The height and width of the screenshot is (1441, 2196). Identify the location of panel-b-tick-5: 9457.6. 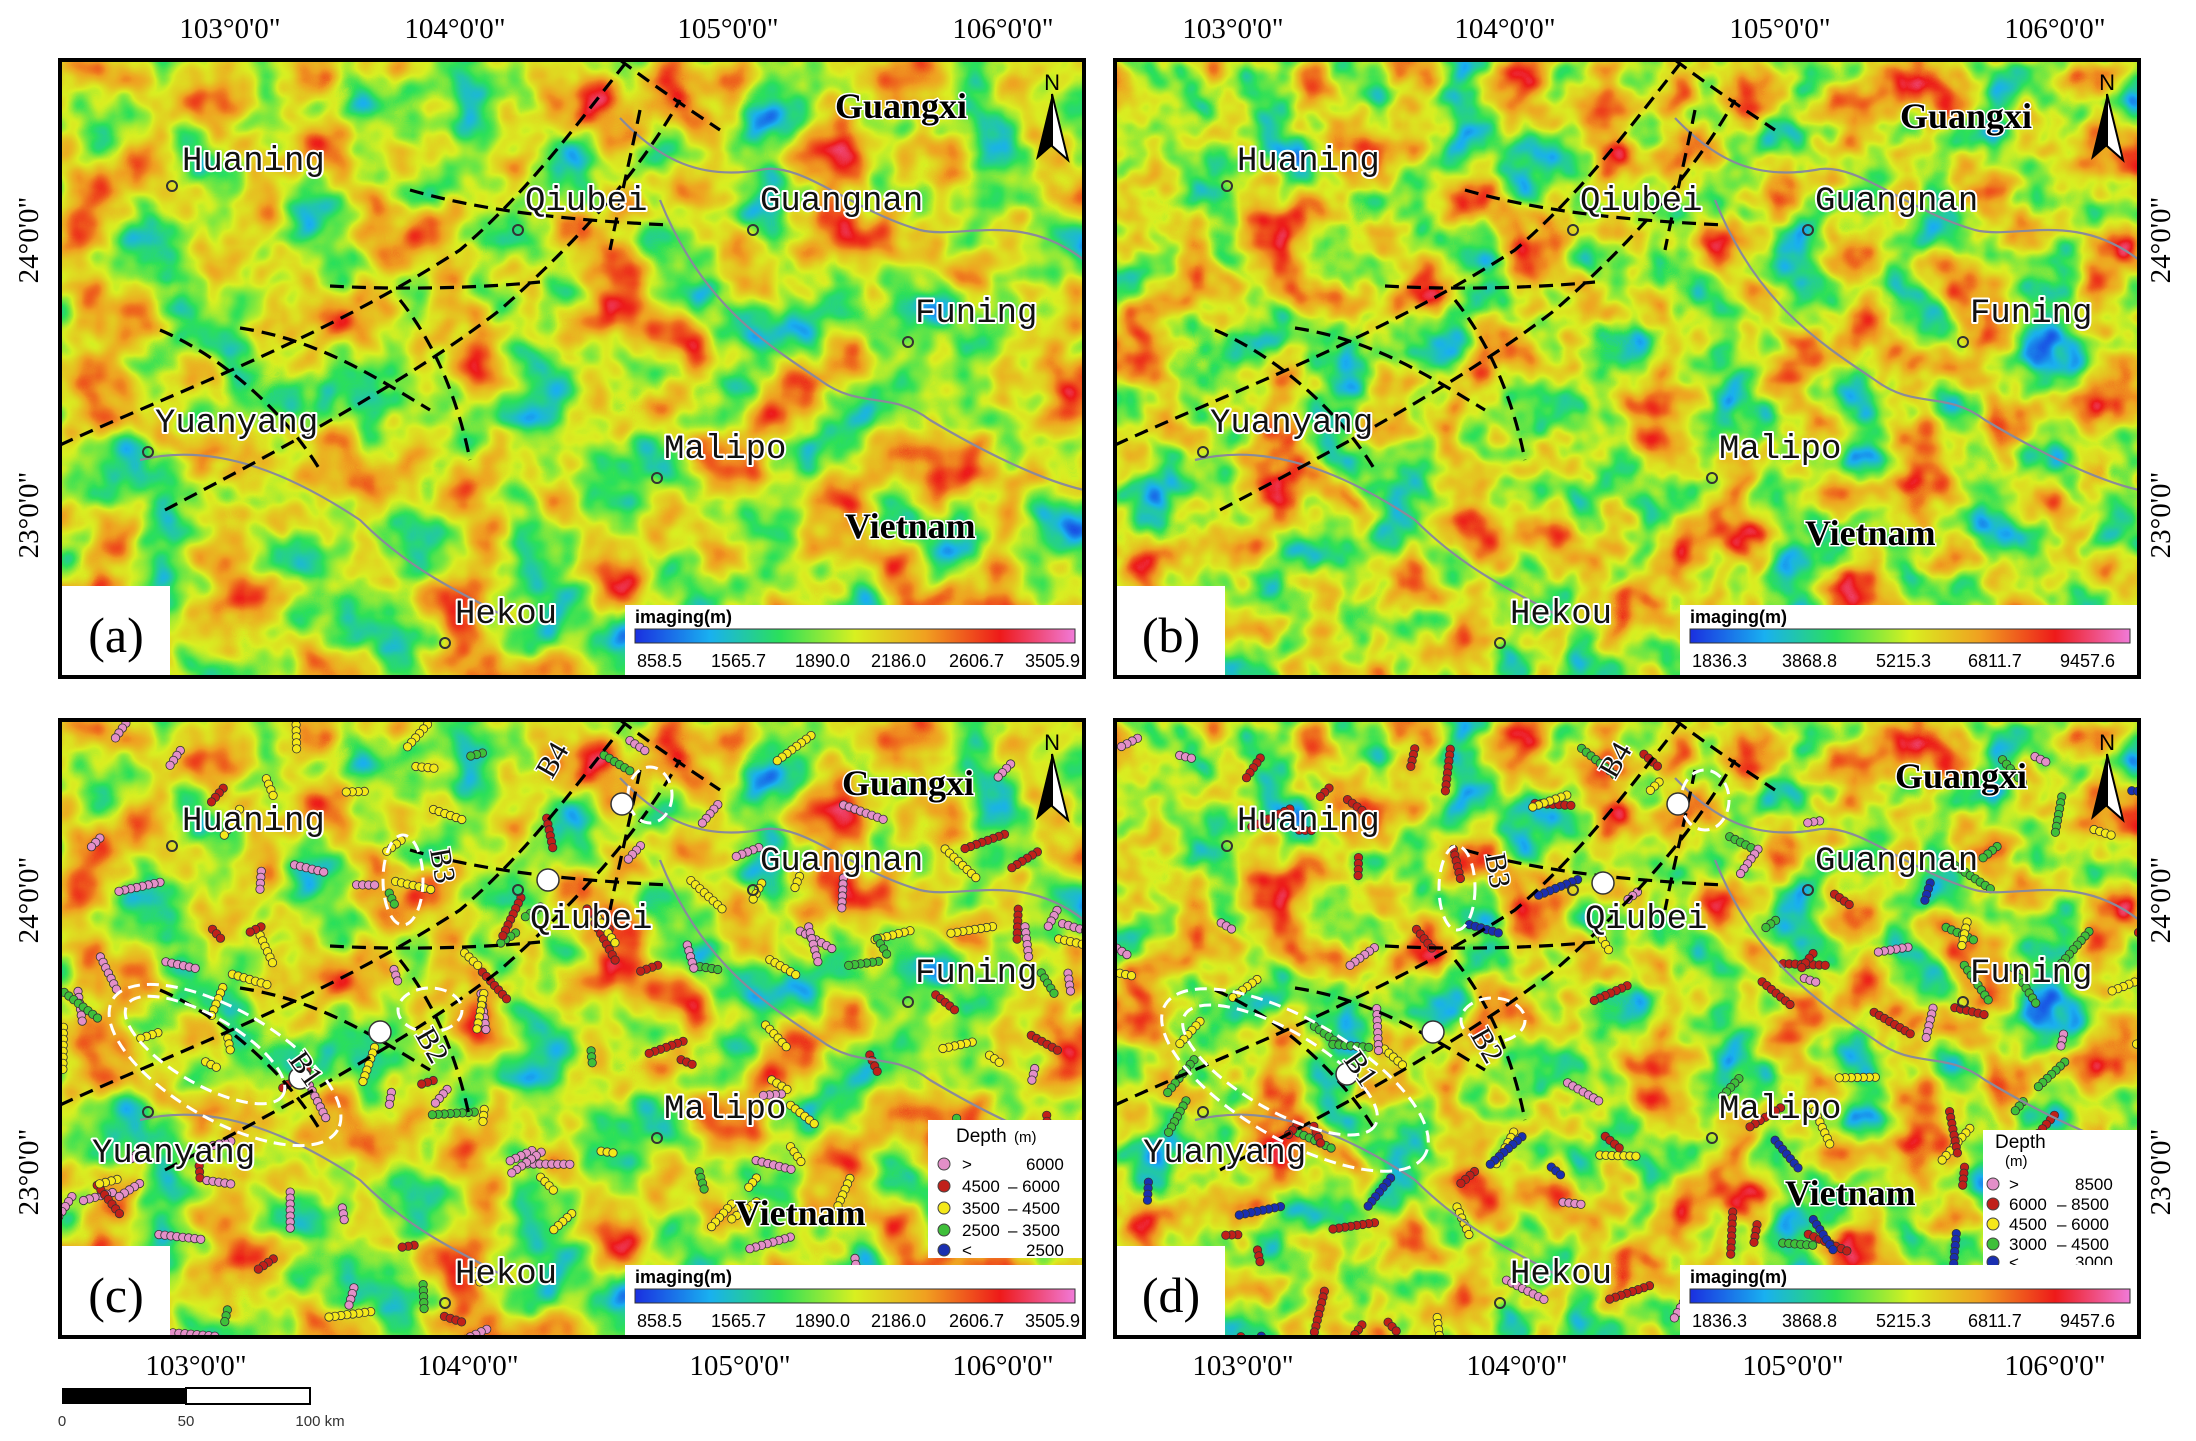
(2087, 661).